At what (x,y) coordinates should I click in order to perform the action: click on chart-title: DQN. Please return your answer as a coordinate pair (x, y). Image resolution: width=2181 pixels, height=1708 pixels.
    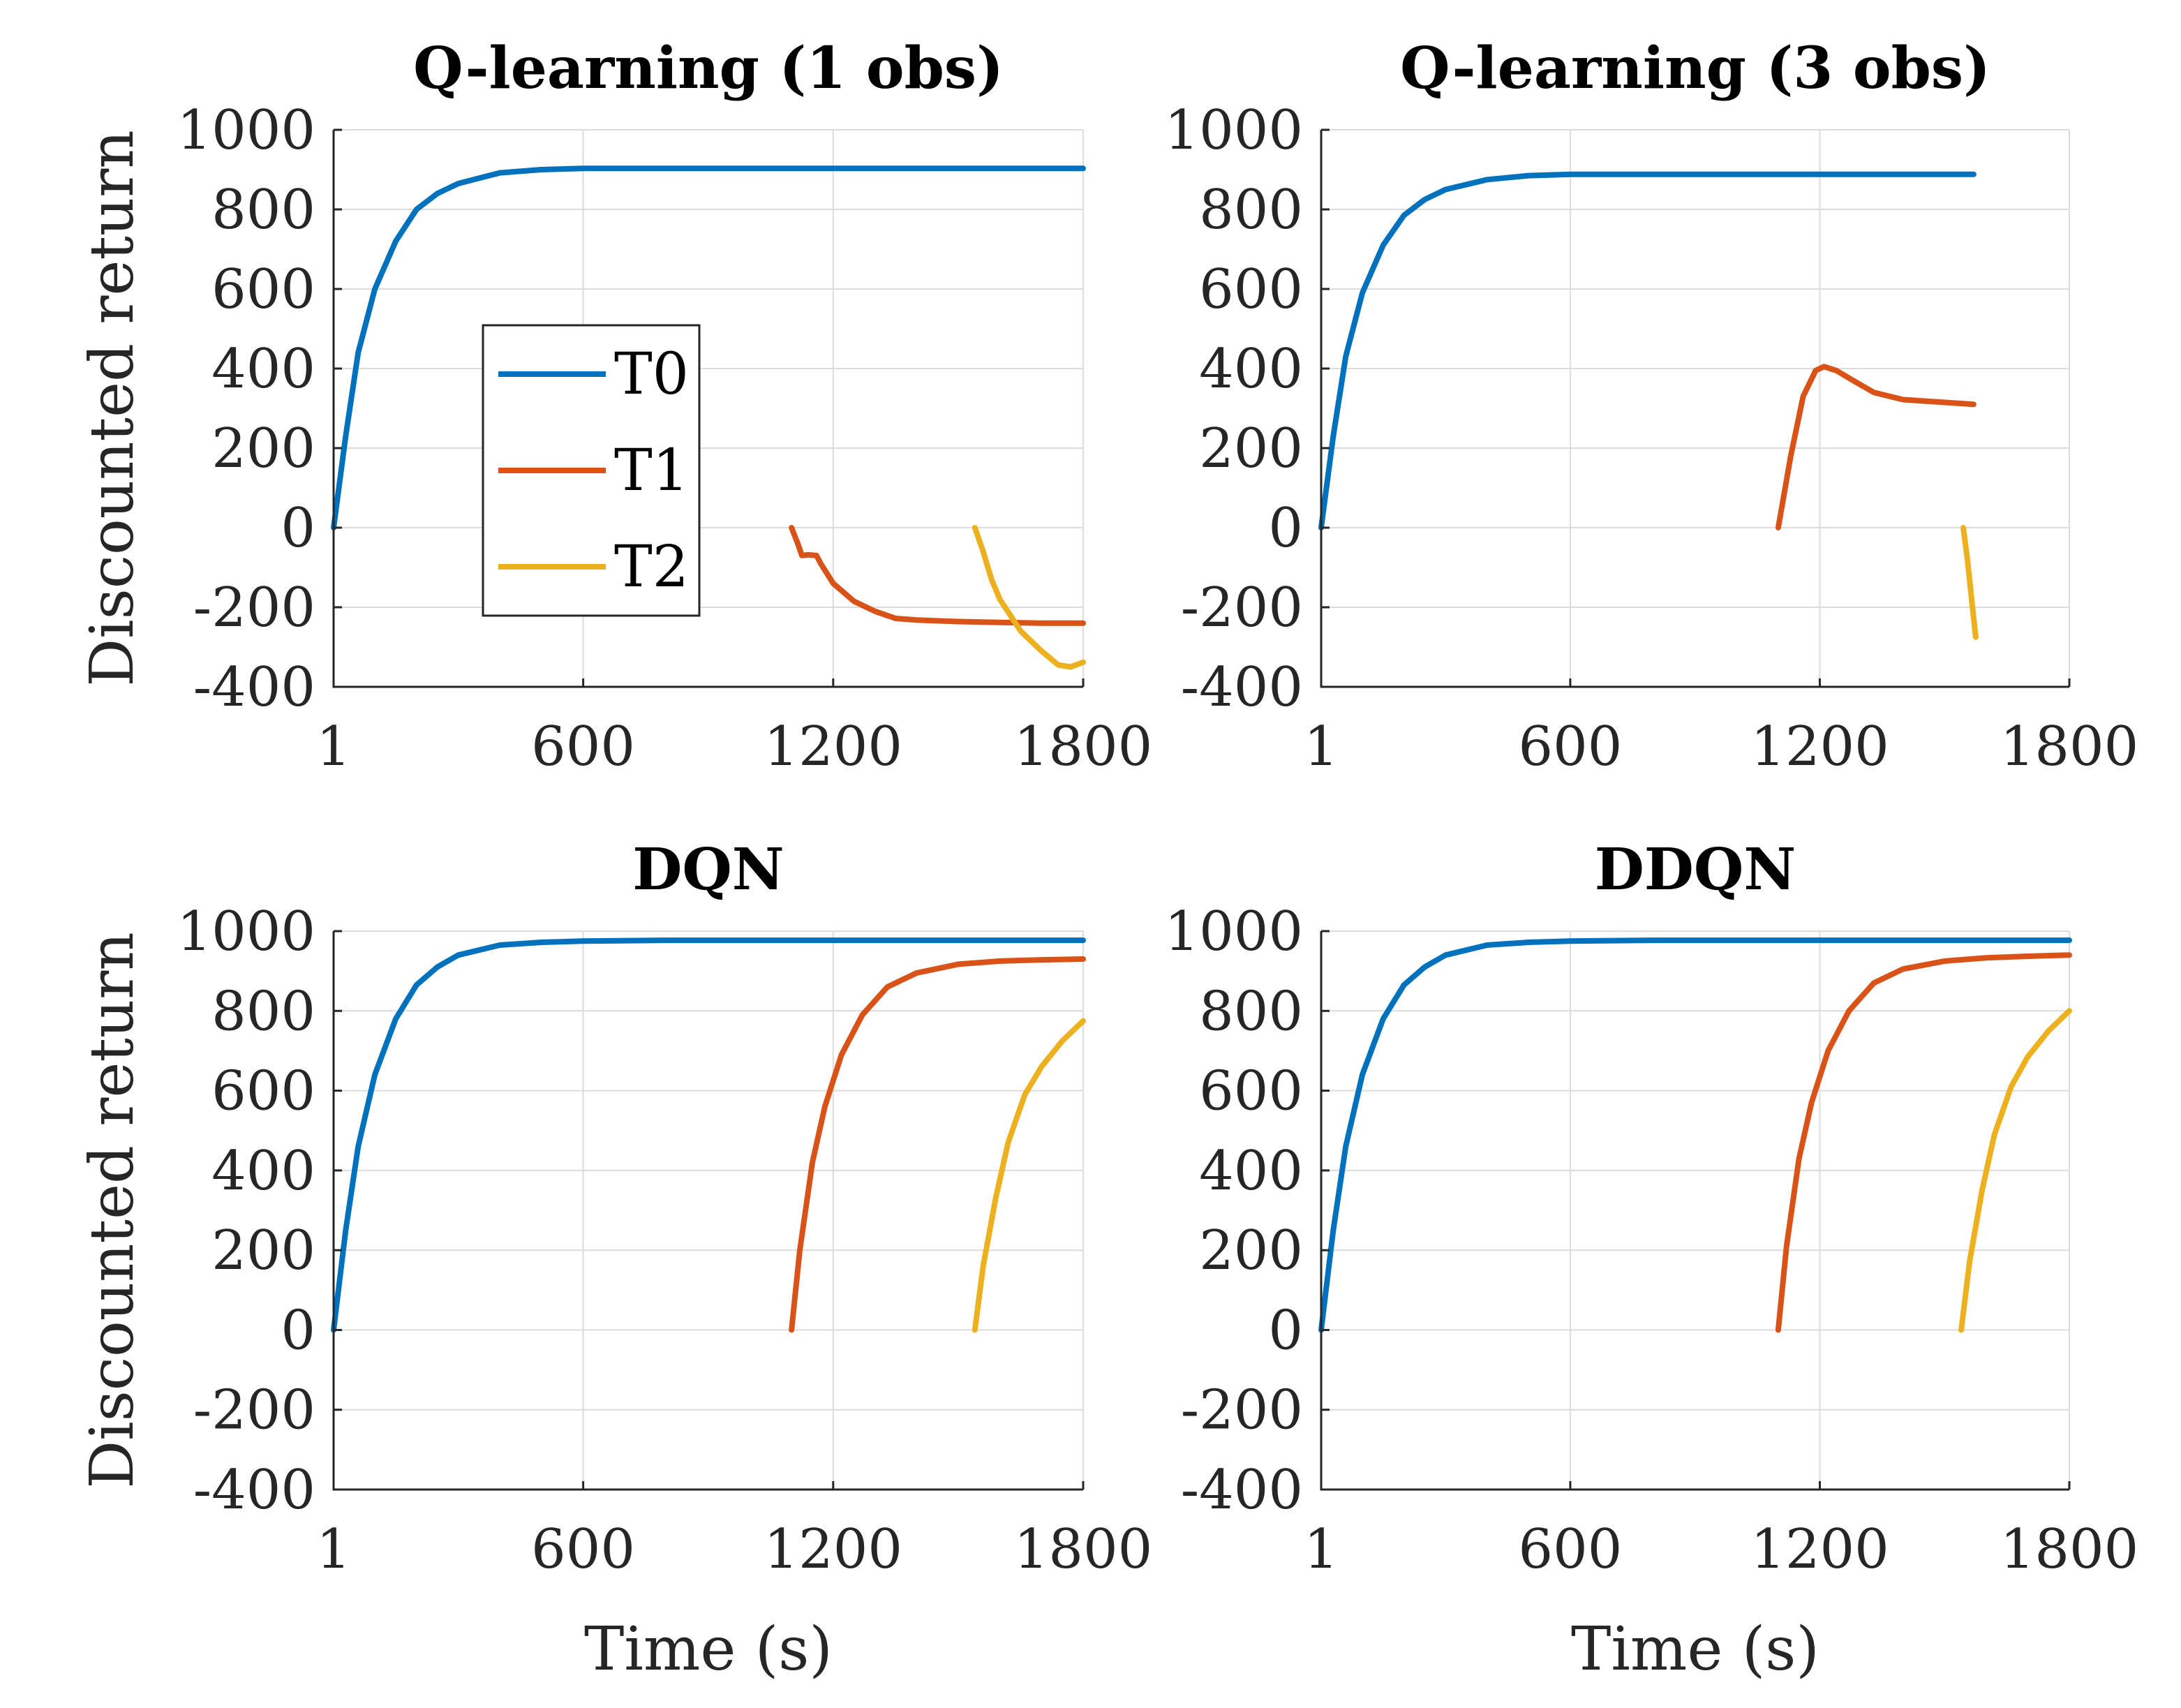
    Looking at the image, I should click on (708, 869).